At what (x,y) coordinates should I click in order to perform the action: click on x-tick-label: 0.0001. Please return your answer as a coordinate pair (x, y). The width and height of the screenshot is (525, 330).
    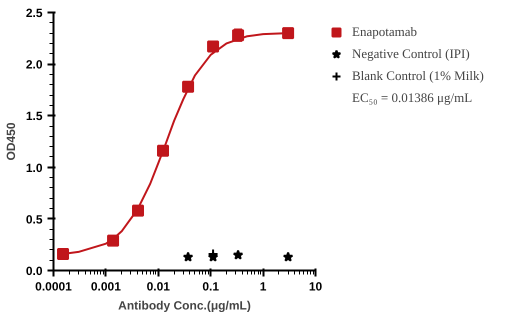
    Looking at the image, I should click on (53, 287).